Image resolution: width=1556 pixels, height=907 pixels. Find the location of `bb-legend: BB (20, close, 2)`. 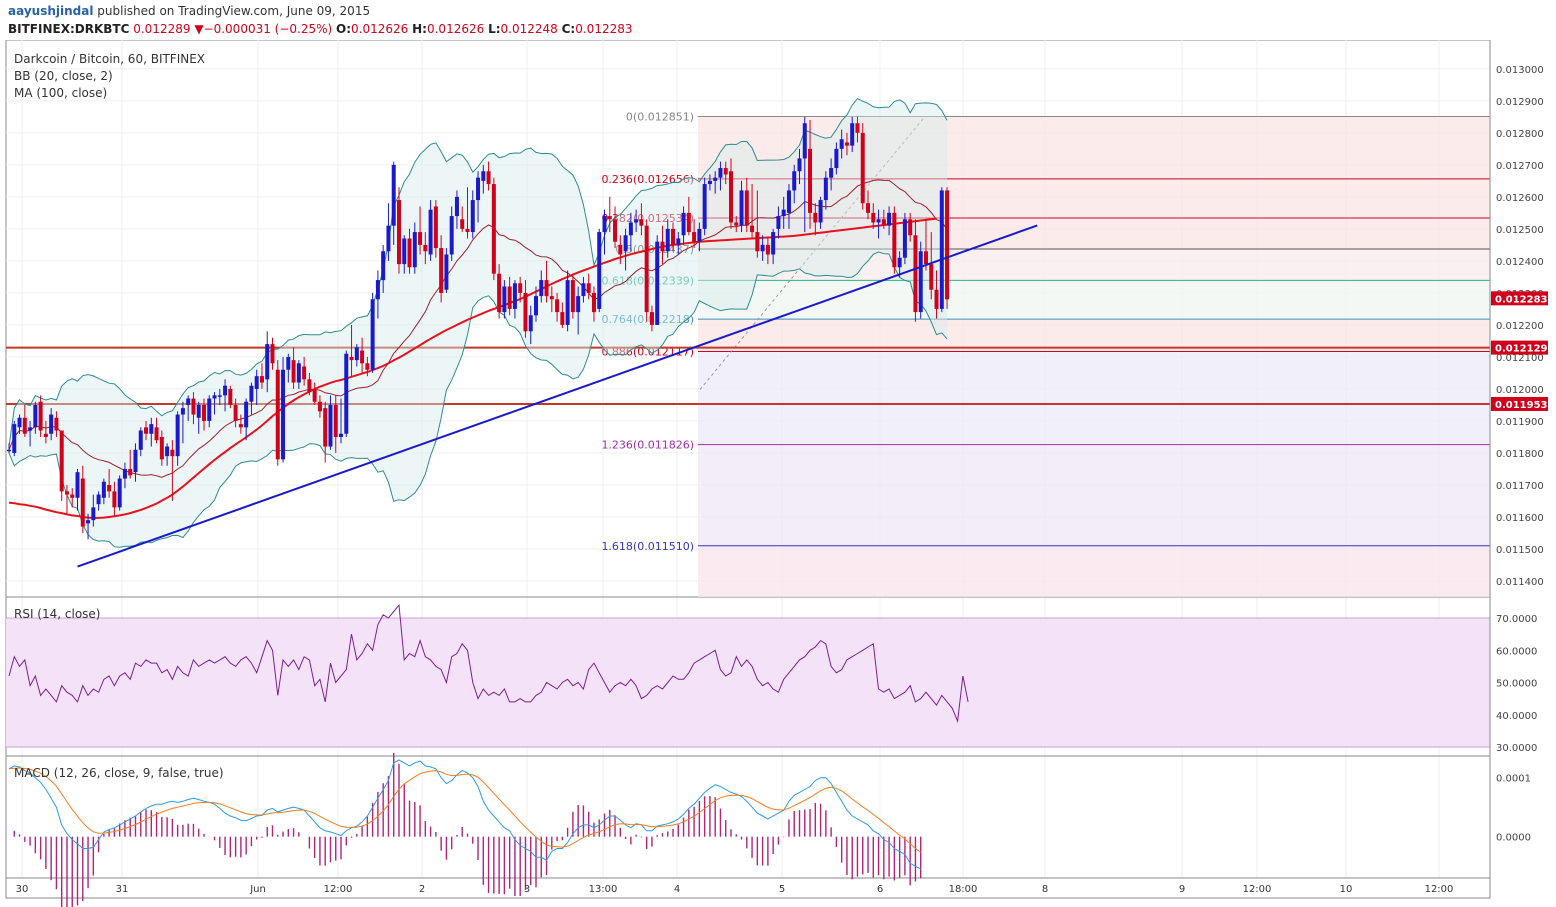

bb-legend: BB (20, close, 2) is located at coordinates (63, 76).